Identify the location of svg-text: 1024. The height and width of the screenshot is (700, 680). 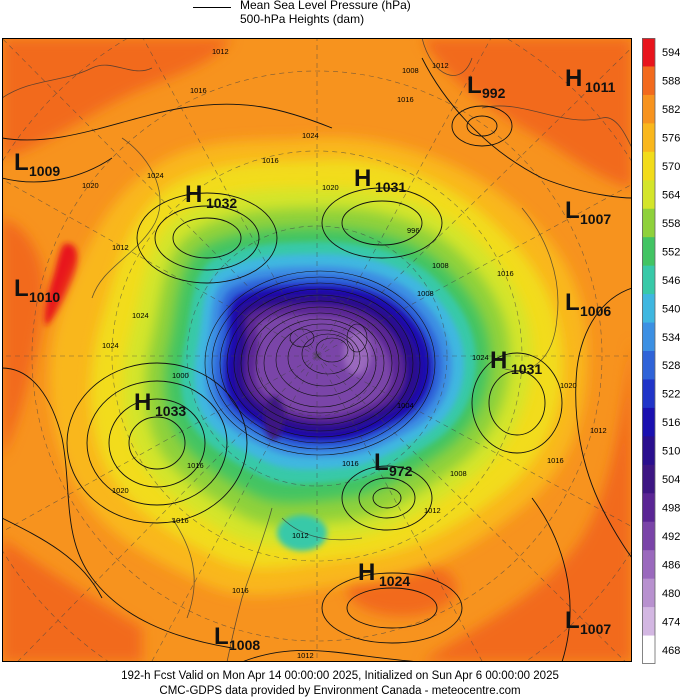
(394, 581).